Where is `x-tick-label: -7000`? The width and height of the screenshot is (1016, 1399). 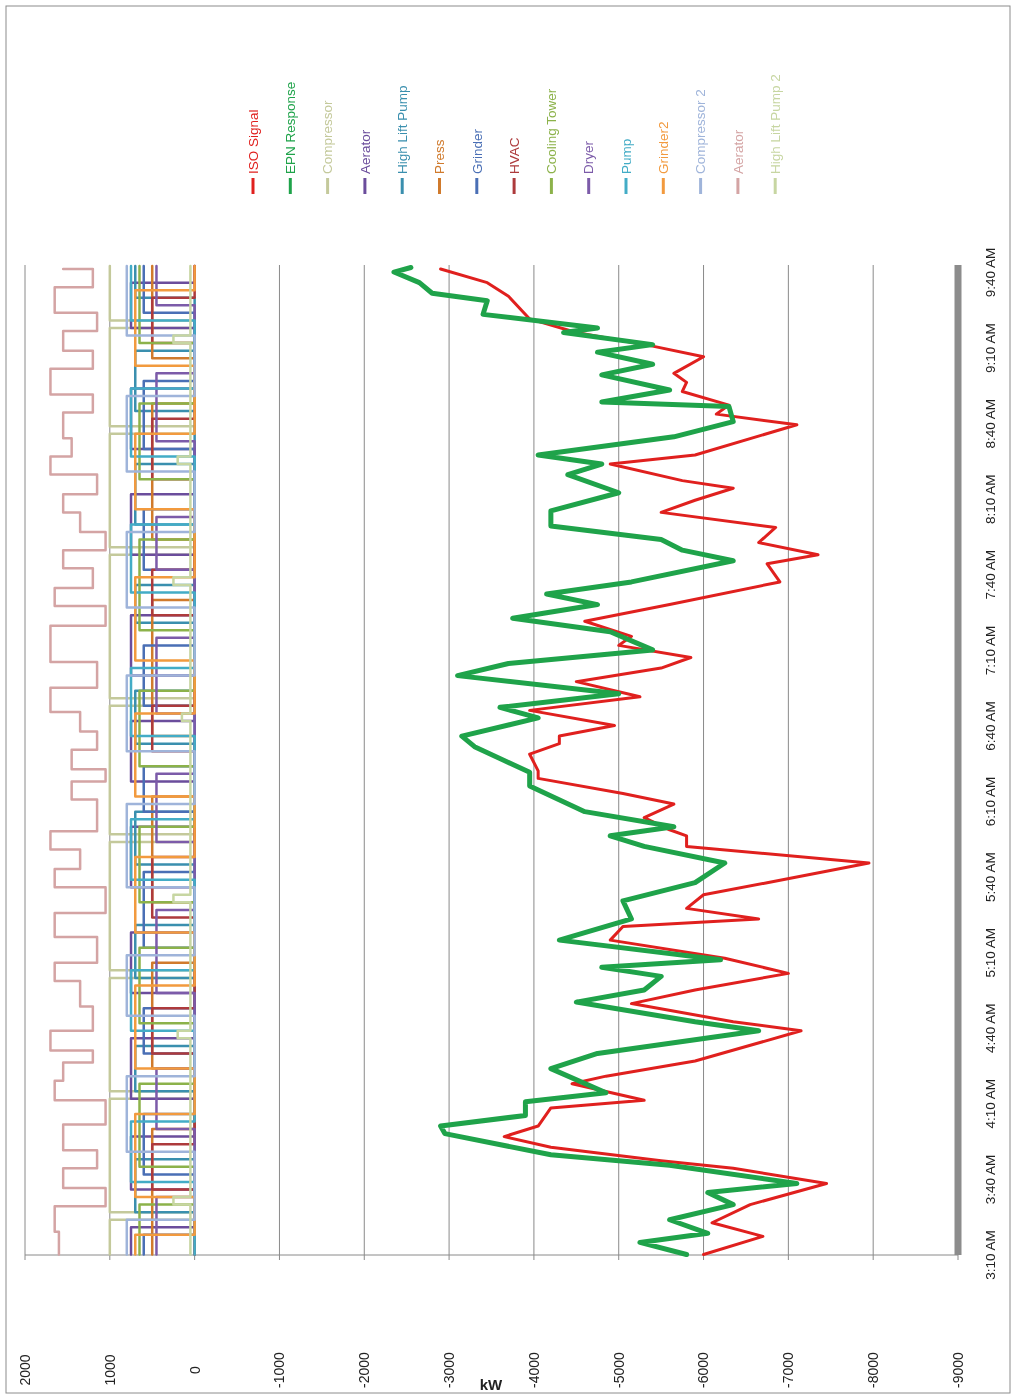 x-tick-label: -7000 is located at coordinates (788, 1369).